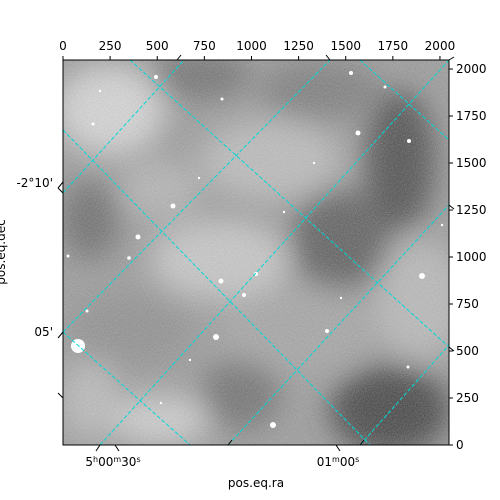 The width and height of the screenshot is (500, 500). What do you see at coordinates (338, 462) in the screenshot?
I see `ra-tick-label: 01m00s` at bounding box center [338, 462].